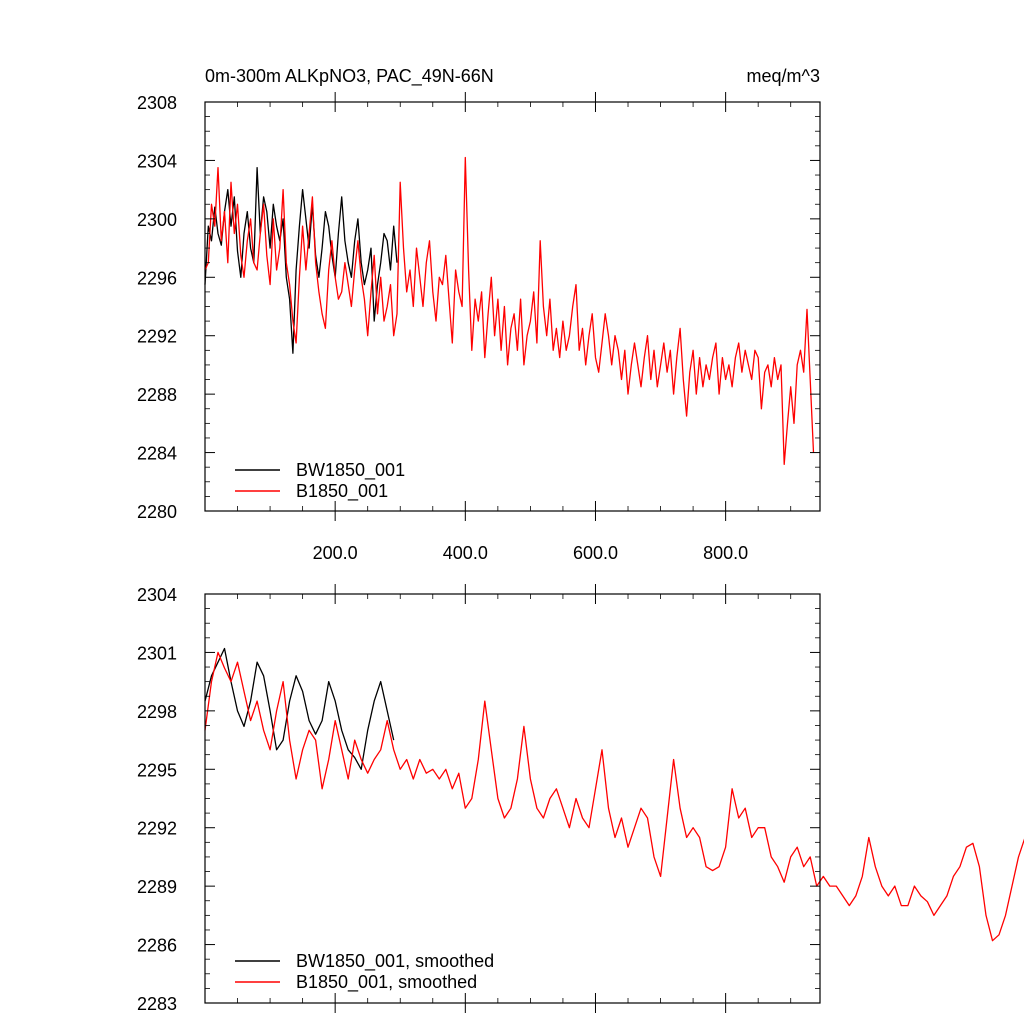 The height and width of the screenshot is (1024, 1024). I want to click on bottom-y-tick-label: 2286, so click(157, 946).